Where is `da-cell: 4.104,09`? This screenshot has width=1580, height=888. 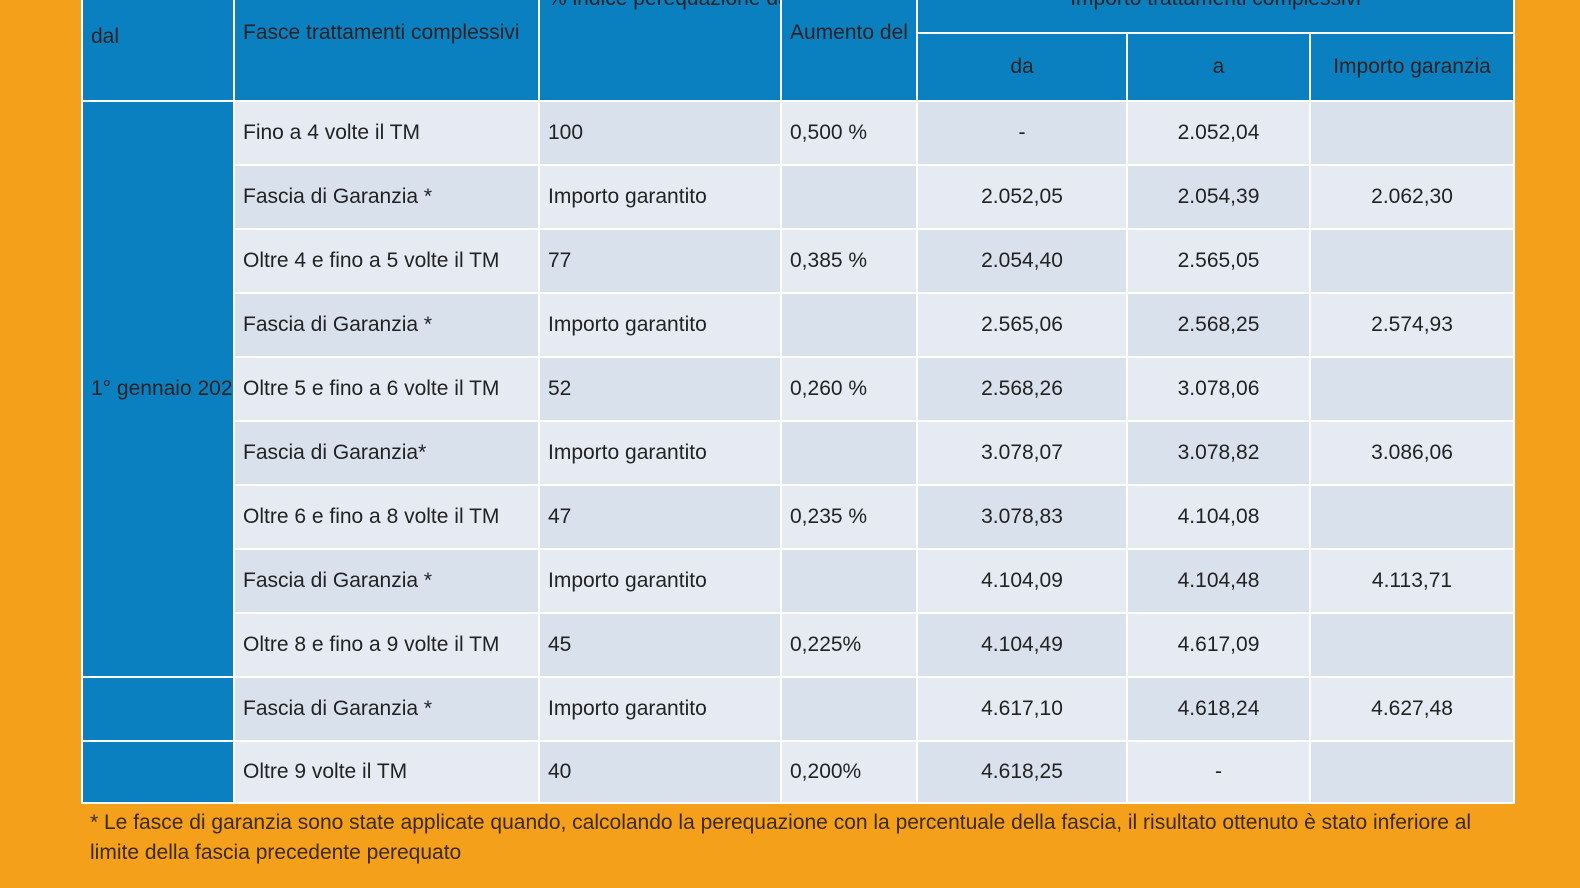 da-cell: 4.104,09 is located at coordinates (1022, 581).